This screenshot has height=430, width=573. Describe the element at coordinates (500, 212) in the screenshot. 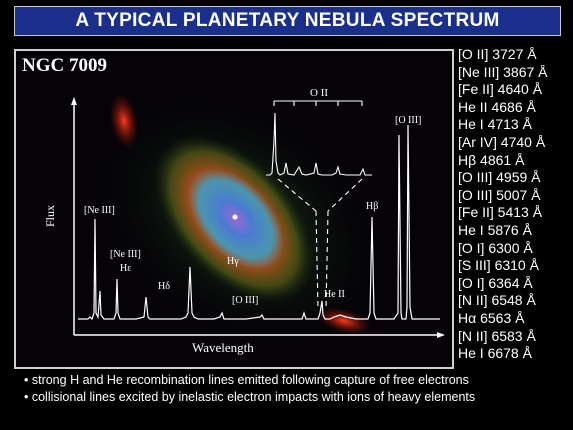

I see `line-list-item: [Fe II] 5413 Å` at that location.